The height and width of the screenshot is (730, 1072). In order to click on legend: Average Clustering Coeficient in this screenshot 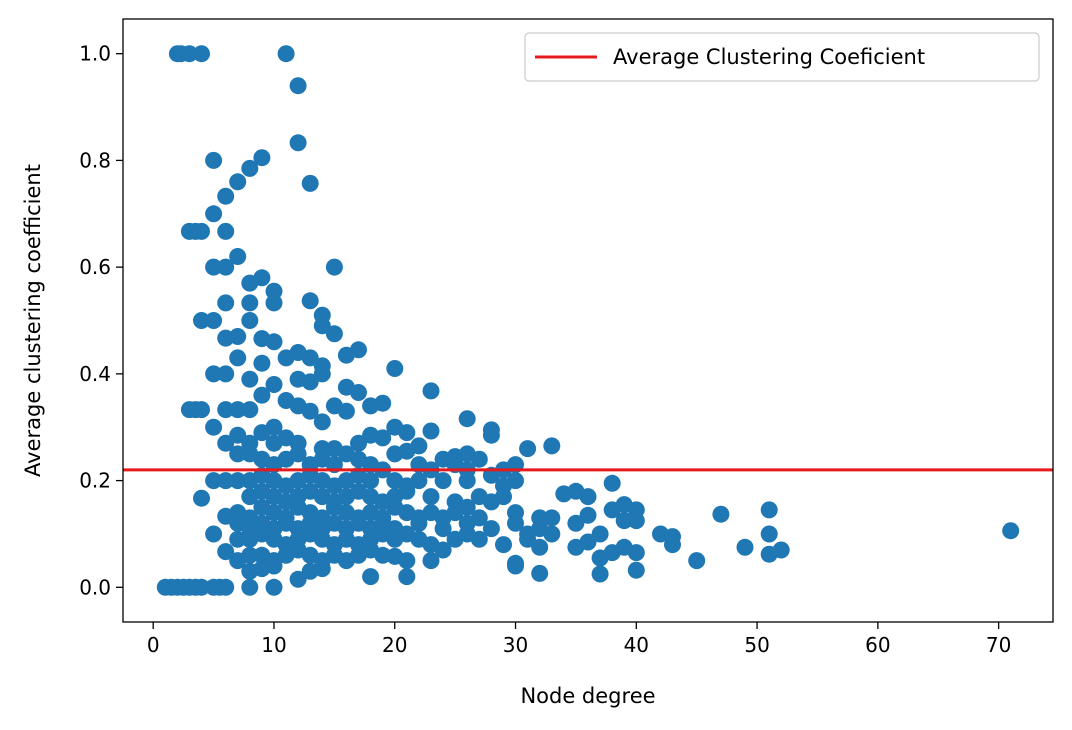, I will do `click(782, 57)`.